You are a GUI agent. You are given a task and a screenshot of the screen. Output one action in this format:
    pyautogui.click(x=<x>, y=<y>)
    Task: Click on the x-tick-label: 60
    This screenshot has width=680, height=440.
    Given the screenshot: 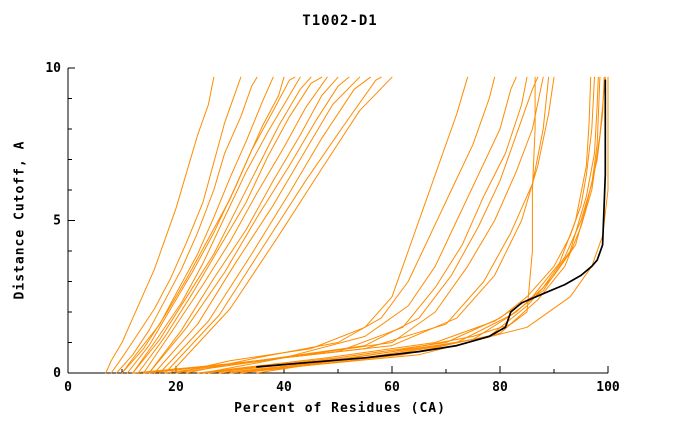 What is the action you would take?
    pyautogui.click(x=392, y=387)
    